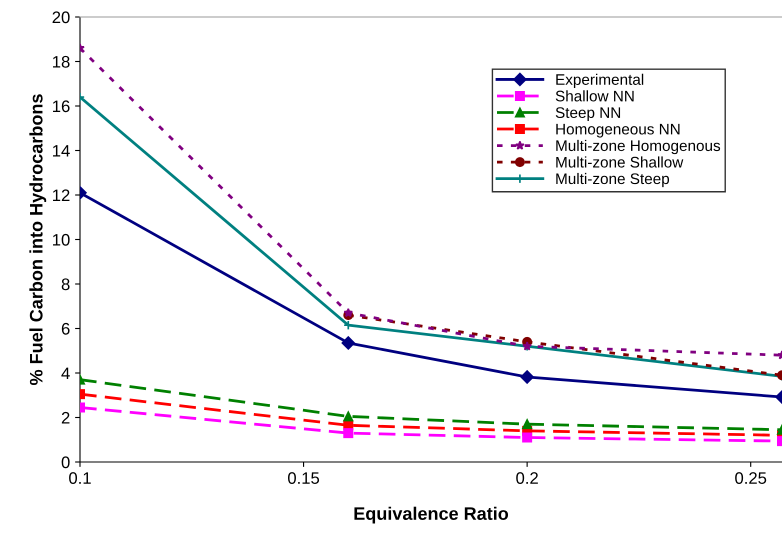 The height and width of the screenshot is (538, 782). What do you see at coordinates (600, 81) in the screenshot?
I see `legend-label: Experimental` at bounding box center [600, 81].